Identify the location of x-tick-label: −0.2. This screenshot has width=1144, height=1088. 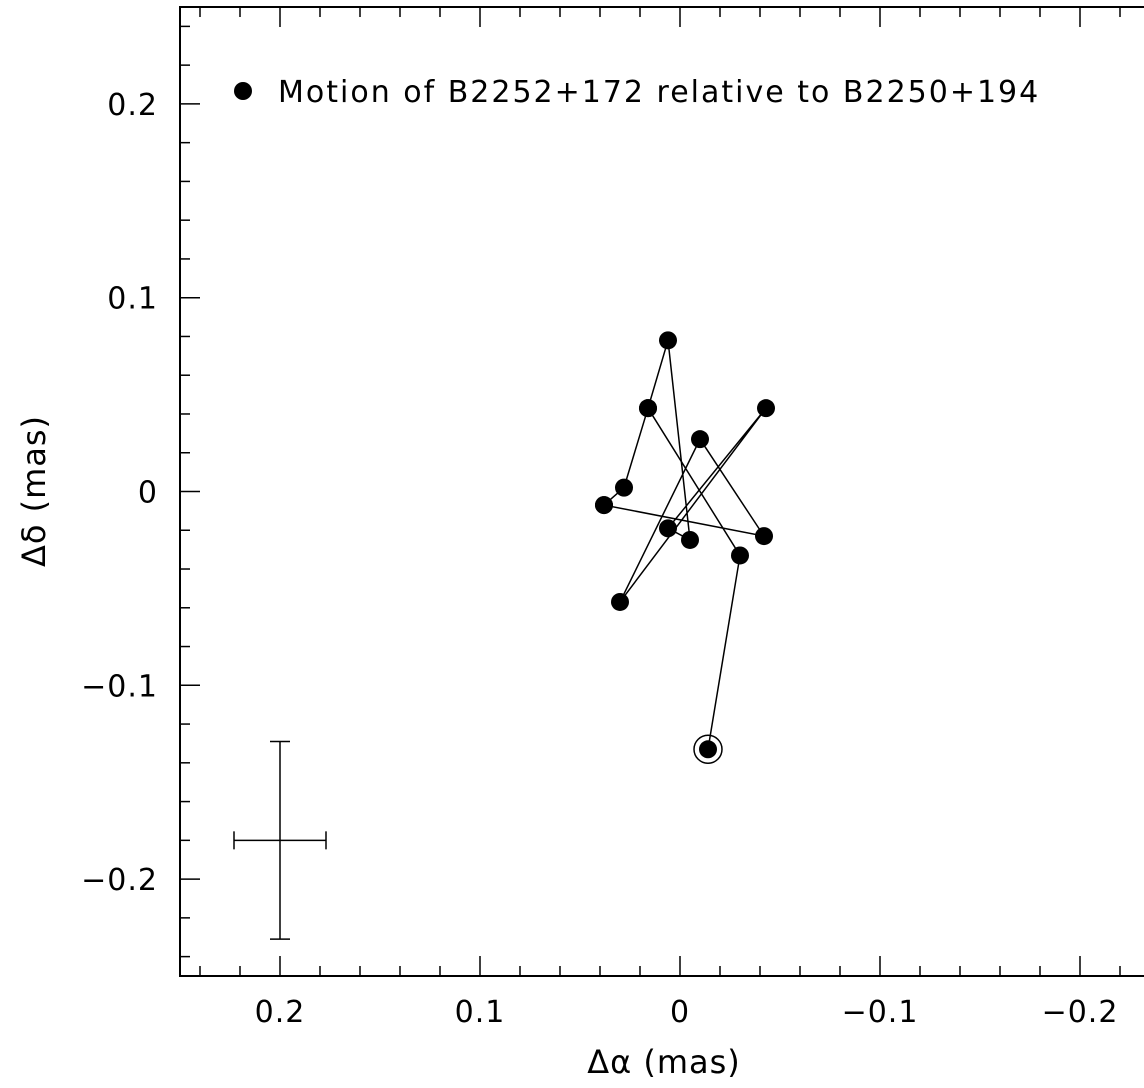
(1080, 1012).